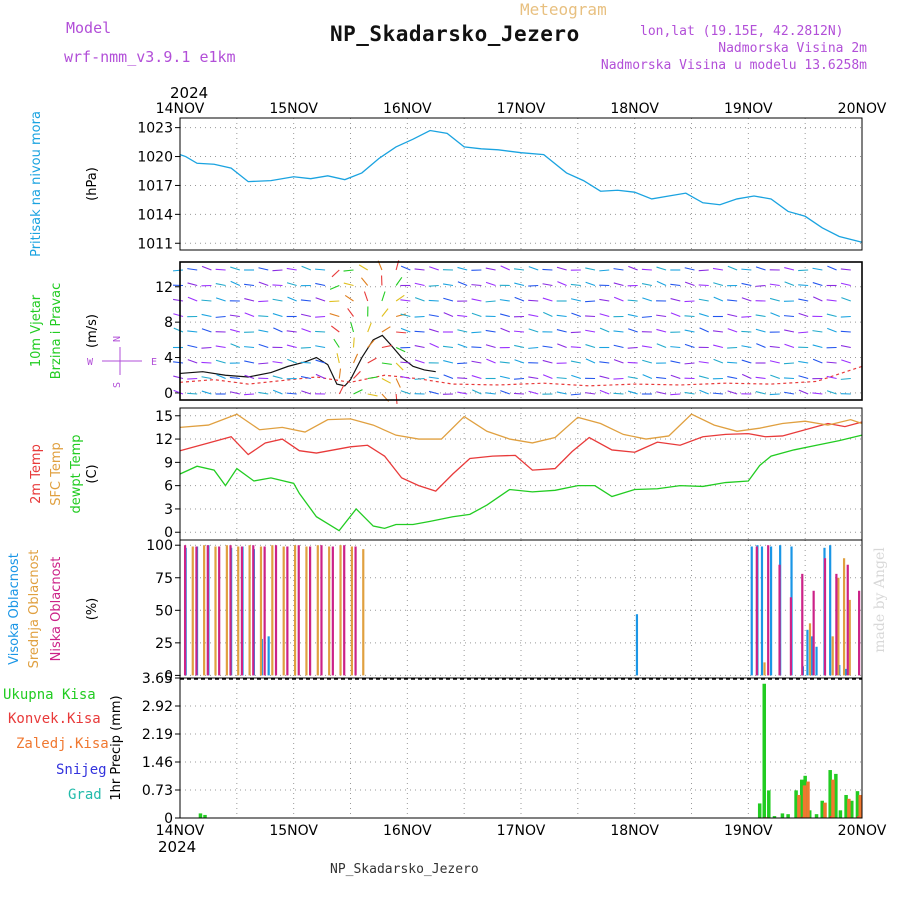 This screenshot has height=900, width=900. Describe the element at coordinates (56, 331) in the screenshot. I see `y-axis-label-wind: Brzina i Pravac` at that location.